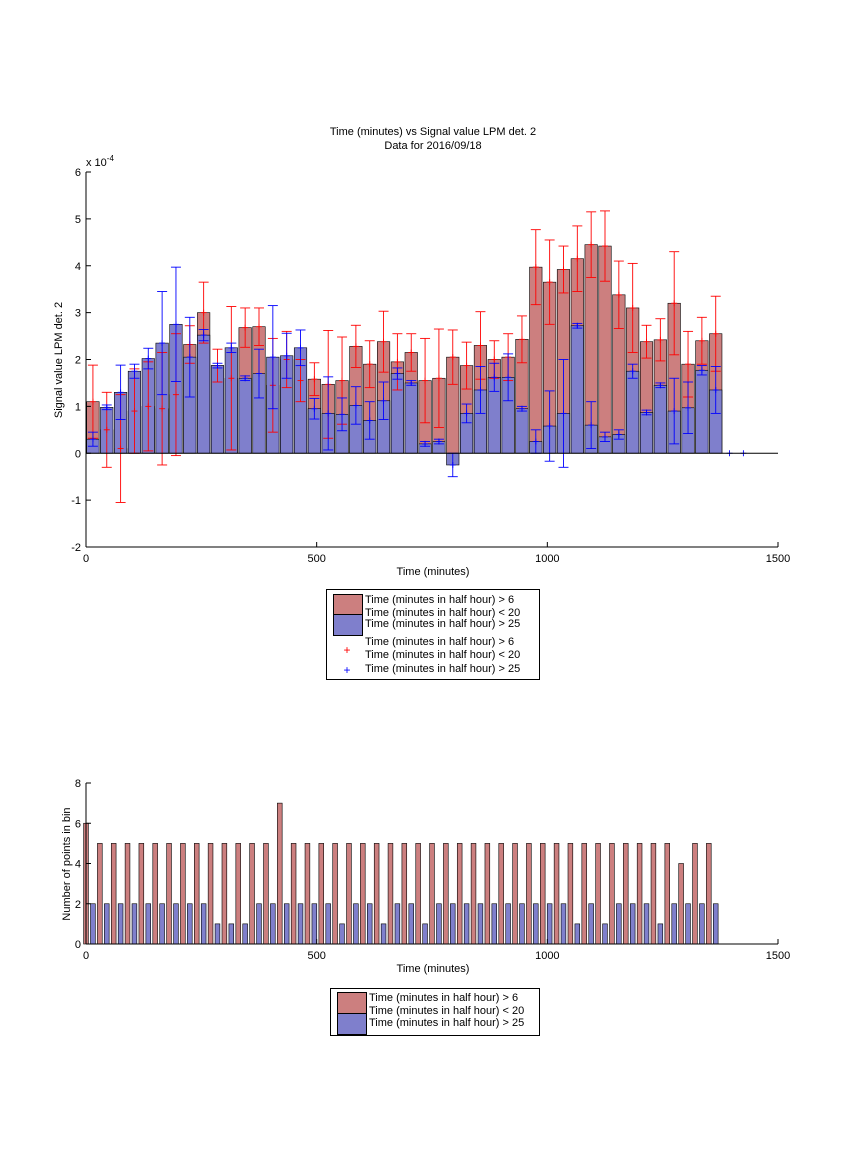 Image resolution: width=864 pixels, height=1152 pixels. What do you see at coordinates (433, 969) in the screenshot?
I see `count-x-axis-label: Time (minutes)` at bounding box center [433, 969].